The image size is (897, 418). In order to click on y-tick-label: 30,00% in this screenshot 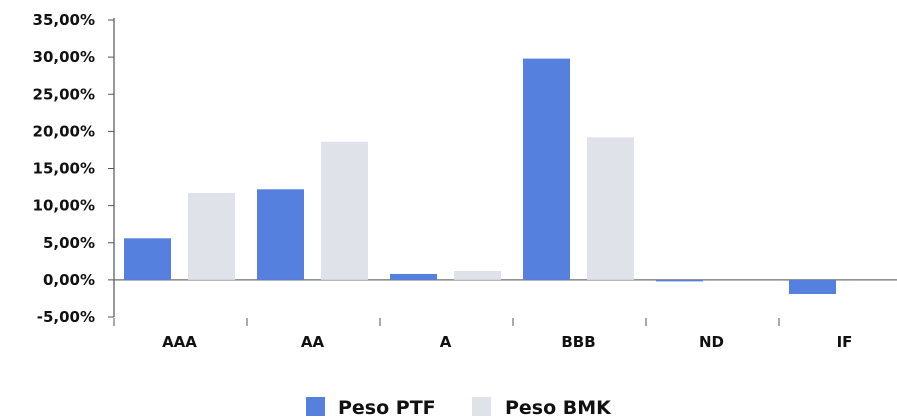, I will do `click(64, 57)`.